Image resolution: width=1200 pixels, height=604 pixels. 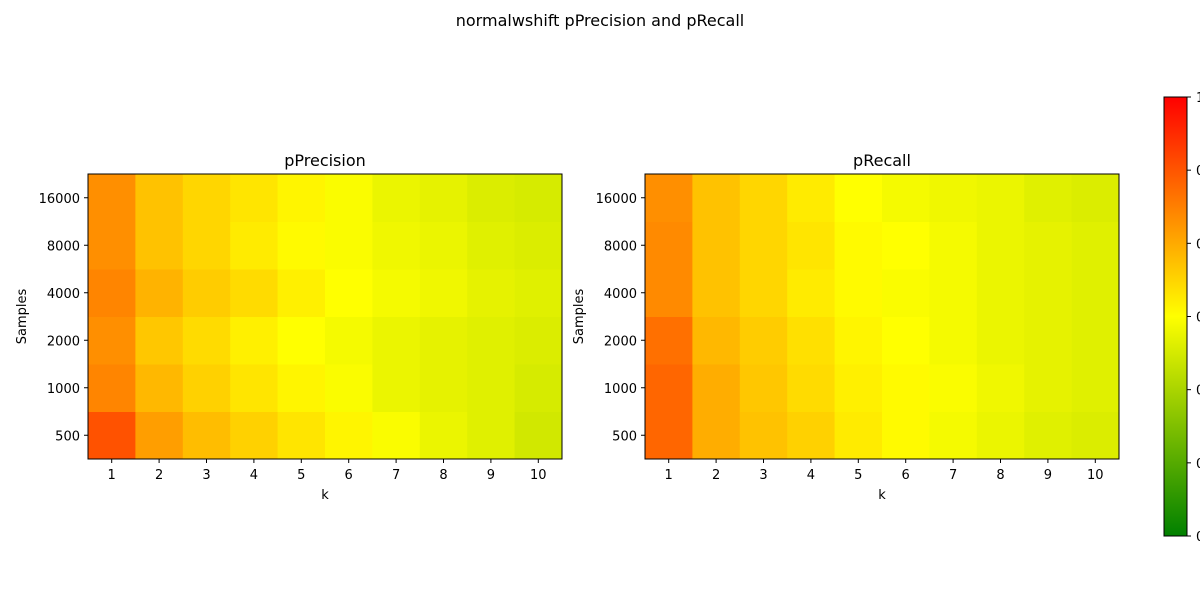 I want to click on panel-title: pPrecision, so click(x=325, y=160).